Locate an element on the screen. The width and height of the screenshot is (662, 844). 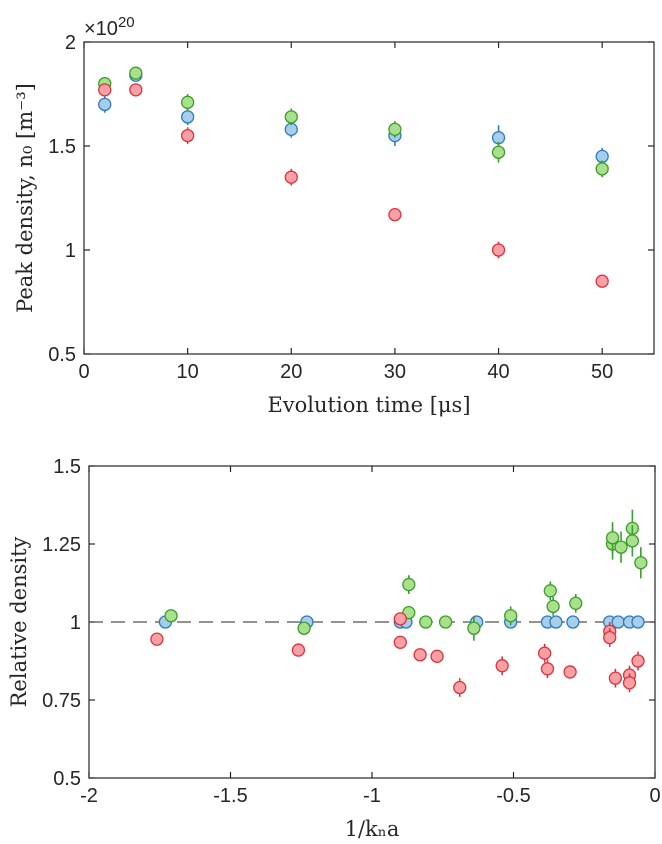
y-tick-label-0-2: 1.5 is located at coordinates (62, 147).